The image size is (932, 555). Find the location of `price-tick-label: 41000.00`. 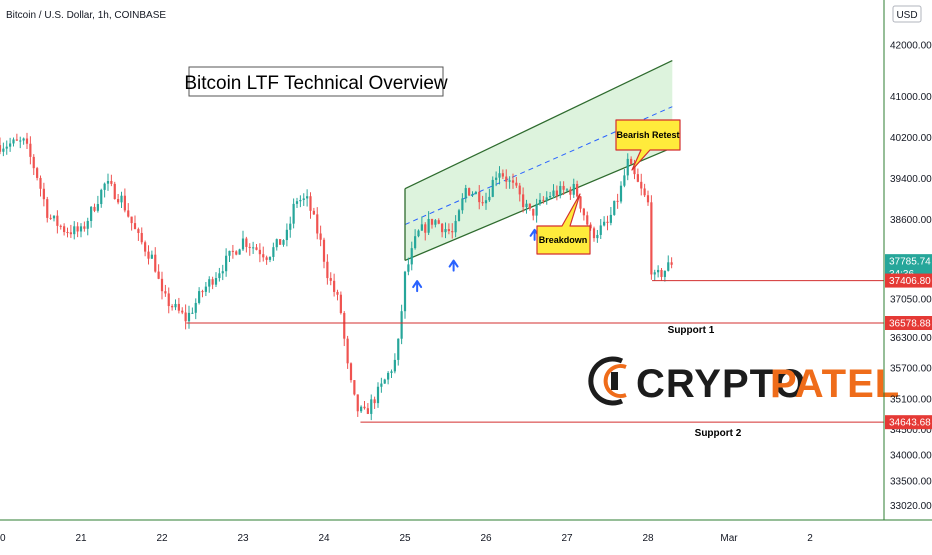

price-tick-label: 41000.00 is located at coordinates (911, 97).